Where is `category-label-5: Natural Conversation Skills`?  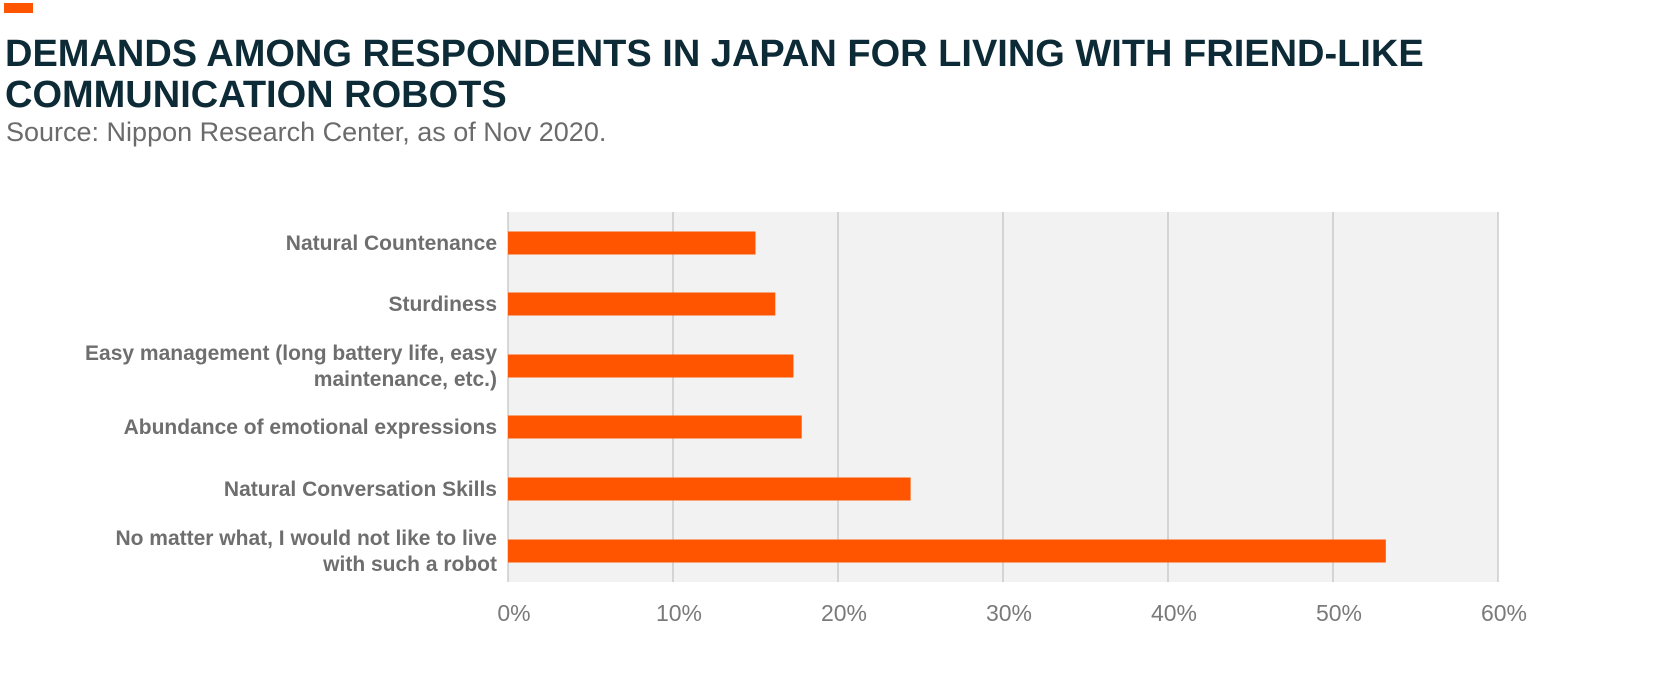
category-label-5: Natural Conversation Skills is located at coordinates (360, 489).